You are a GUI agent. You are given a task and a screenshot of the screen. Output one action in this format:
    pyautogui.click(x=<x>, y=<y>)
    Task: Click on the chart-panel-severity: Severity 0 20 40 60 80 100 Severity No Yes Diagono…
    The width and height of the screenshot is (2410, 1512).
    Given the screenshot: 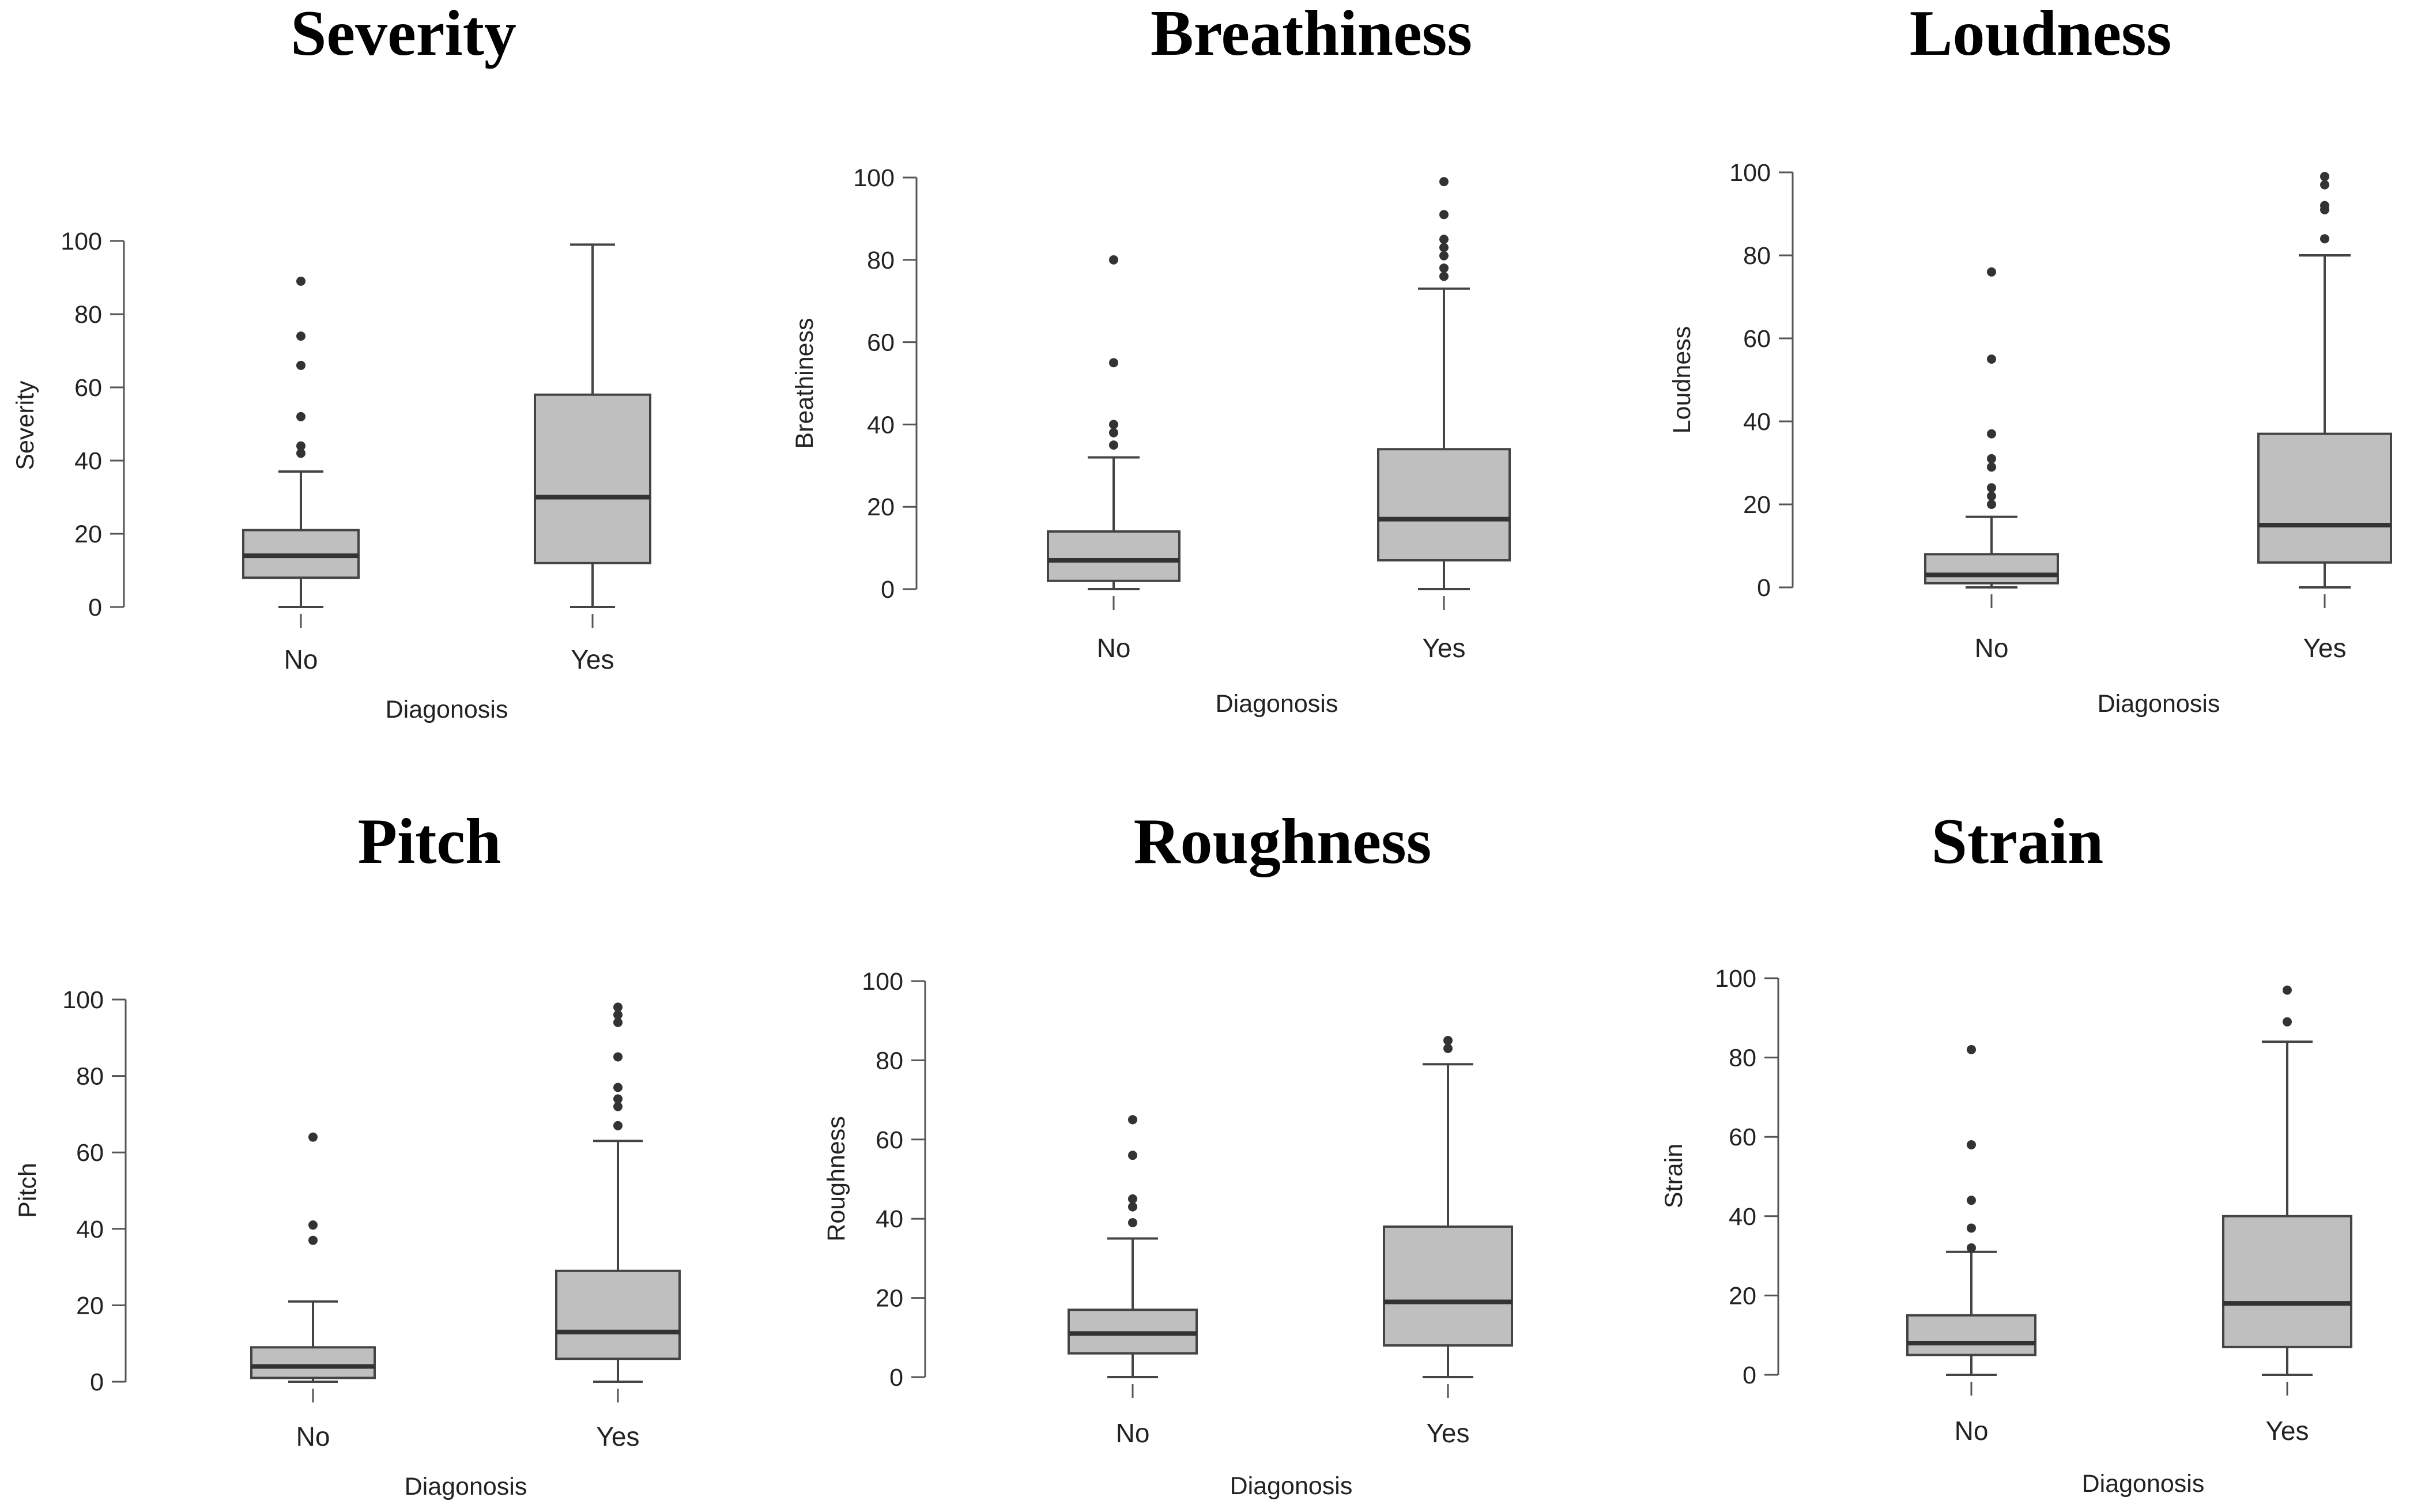 What is the action you would take?
    pyautogui.click(x=331, y=361)
    